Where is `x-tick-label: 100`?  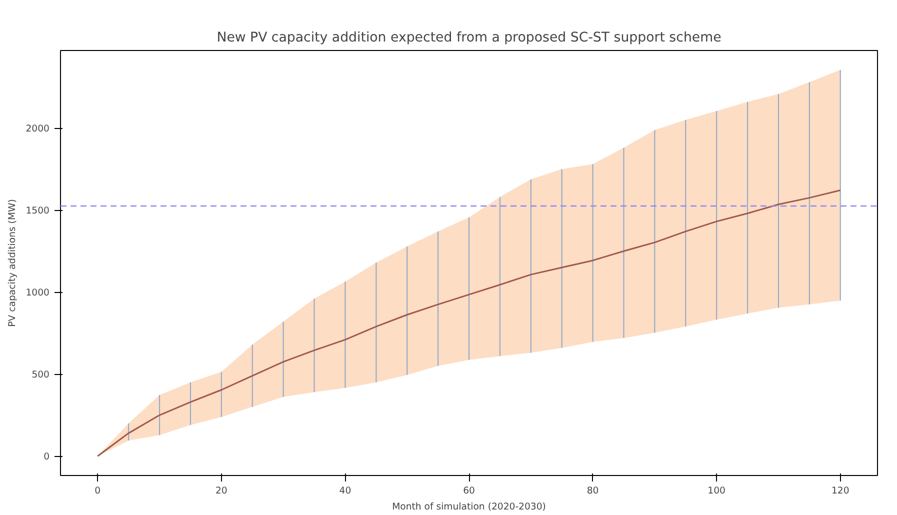
x-tick-label: 100 is located at coordinates (717, 491).